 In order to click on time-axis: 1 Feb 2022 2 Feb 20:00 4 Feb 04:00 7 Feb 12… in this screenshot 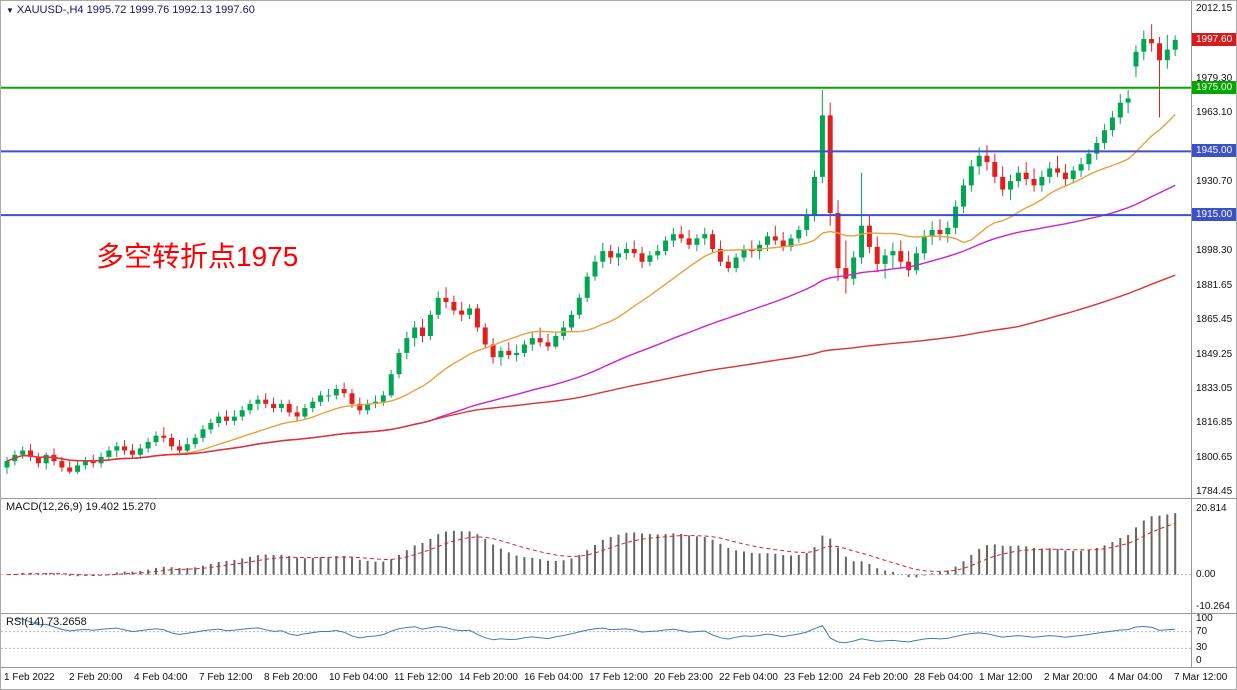, I will do `click(618, 678)`.